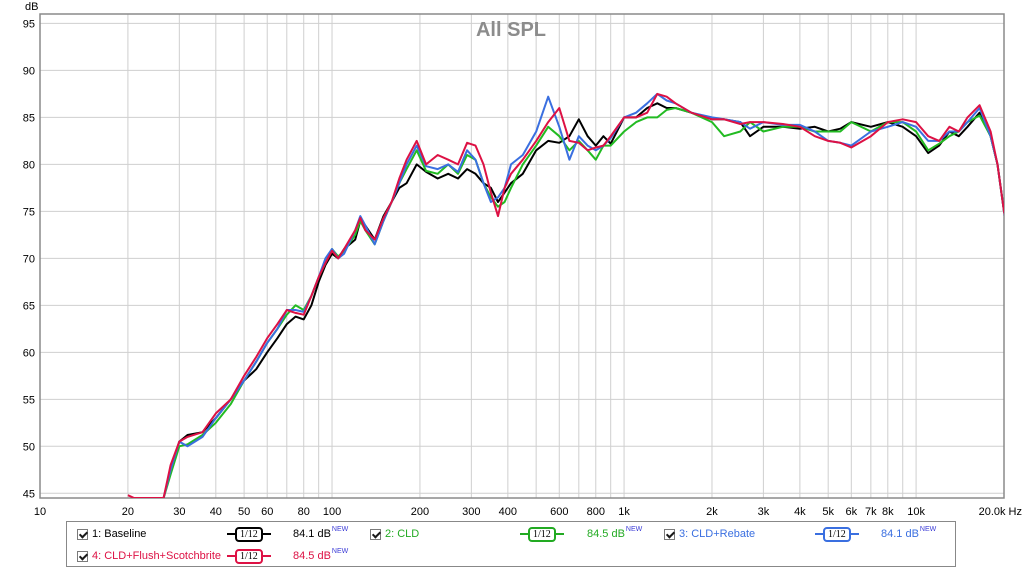 The width and height of the screenshot is (1024, 571). What do you see at coordinates (216, 512) in the screenshot?
I see `x-tick-label: 40` at bounding box center [216, 512].